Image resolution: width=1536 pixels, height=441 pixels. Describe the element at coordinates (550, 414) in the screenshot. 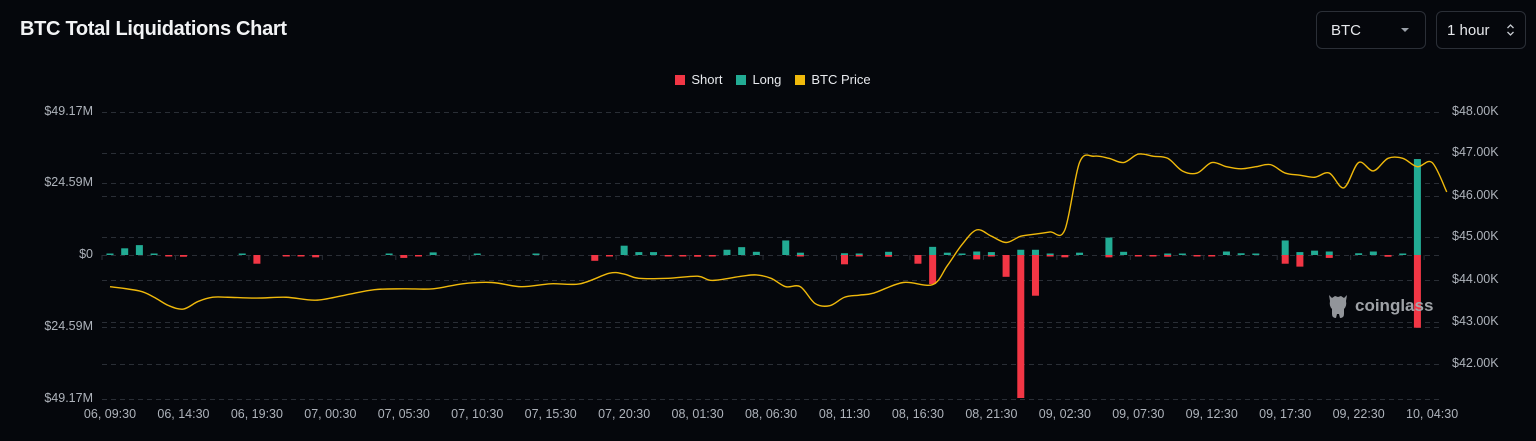

I see `x-axis-tick: 07, 15:30` at that location.